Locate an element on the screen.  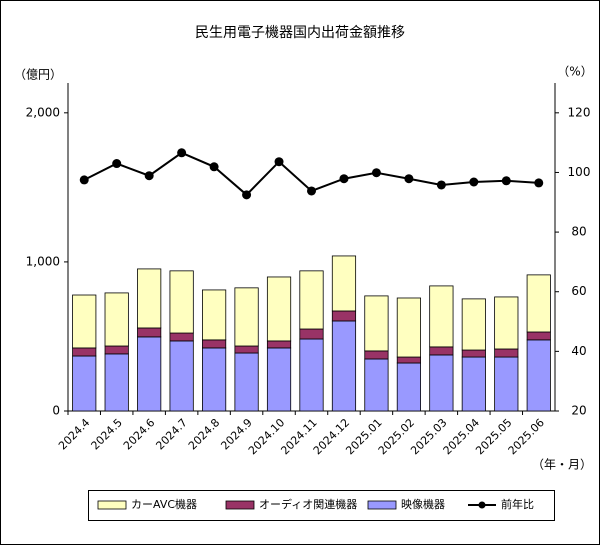
y2-tick-label: 80 is located at coordinates (578, 232).